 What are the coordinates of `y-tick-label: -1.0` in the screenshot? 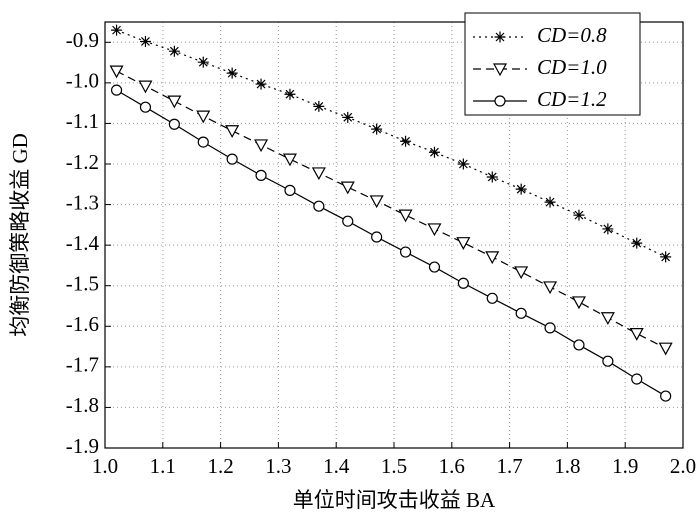 It's located at (82, 81).